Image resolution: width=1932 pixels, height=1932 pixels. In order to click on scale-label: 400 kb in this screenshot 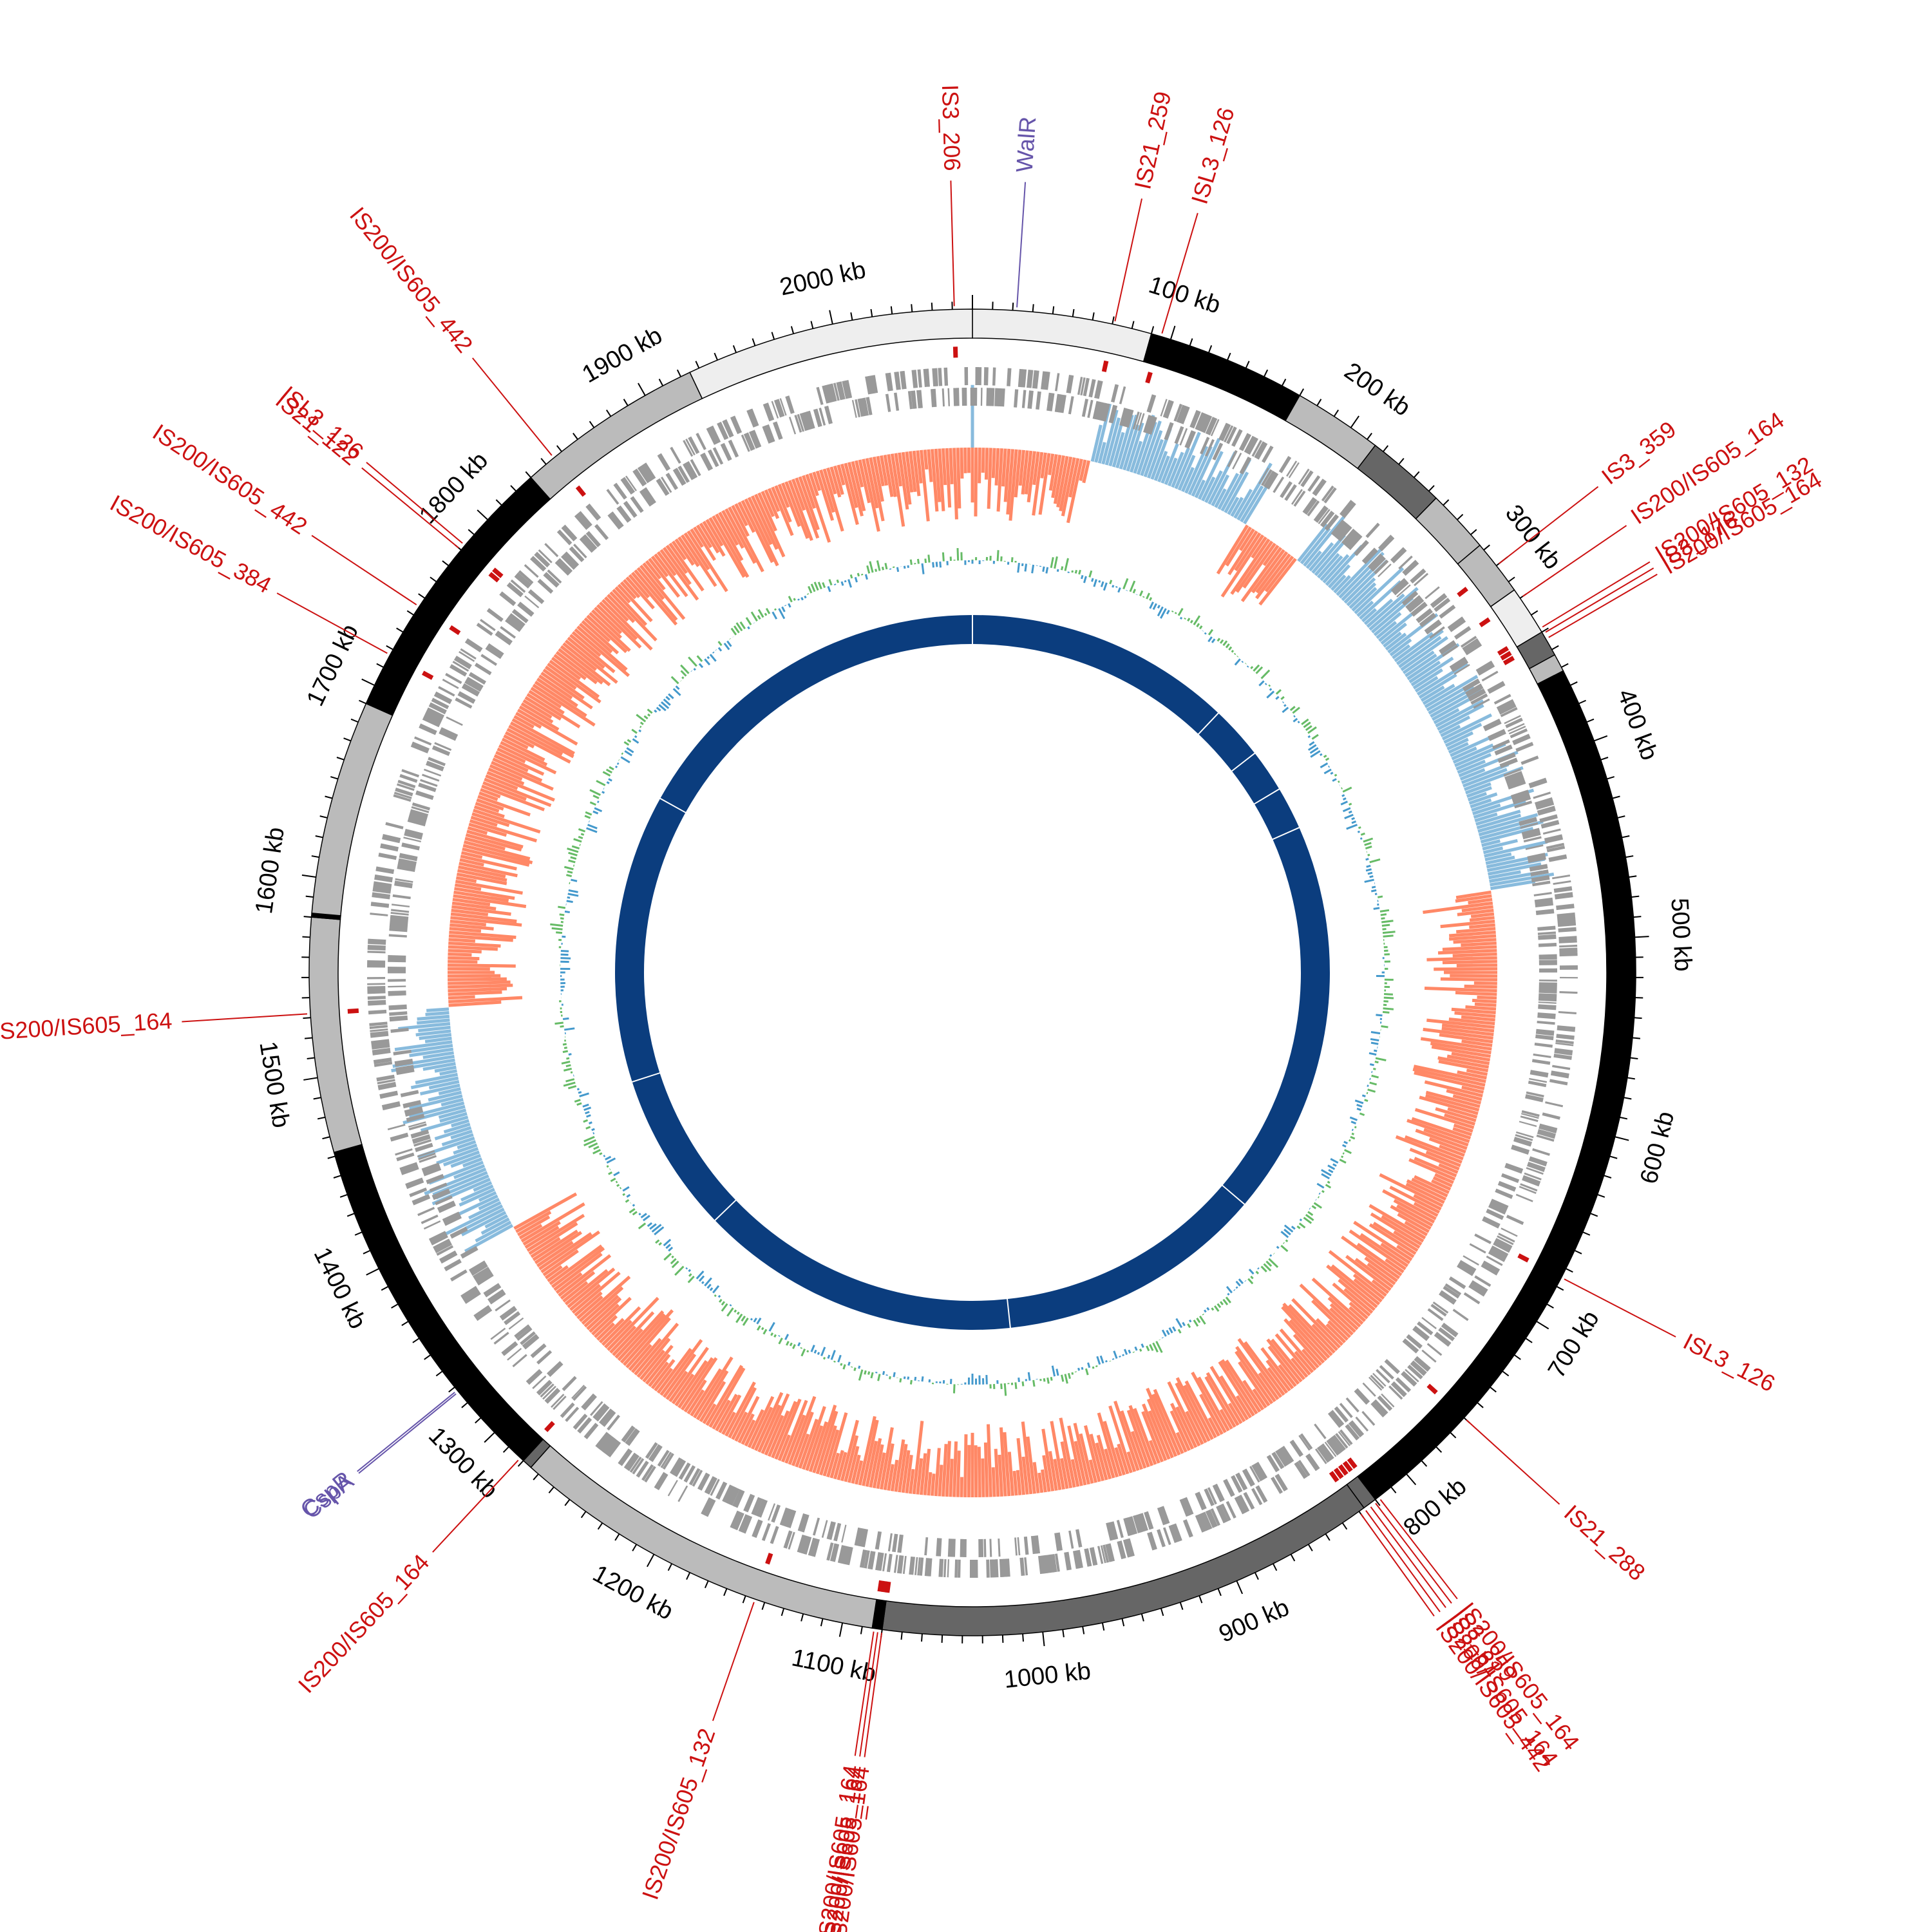, I will do `click(1638, 724)`.